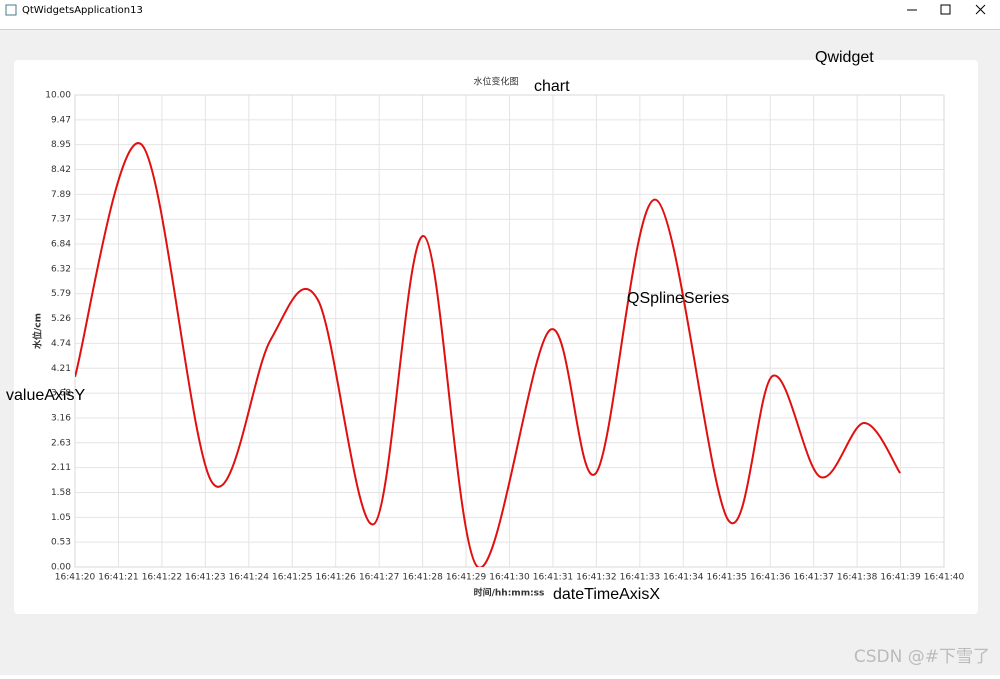 The image size is (1000, 679). Describe the element at coordinates (61, 418) in the screenshot. I see `y-tick-label: 3.16` at that location.